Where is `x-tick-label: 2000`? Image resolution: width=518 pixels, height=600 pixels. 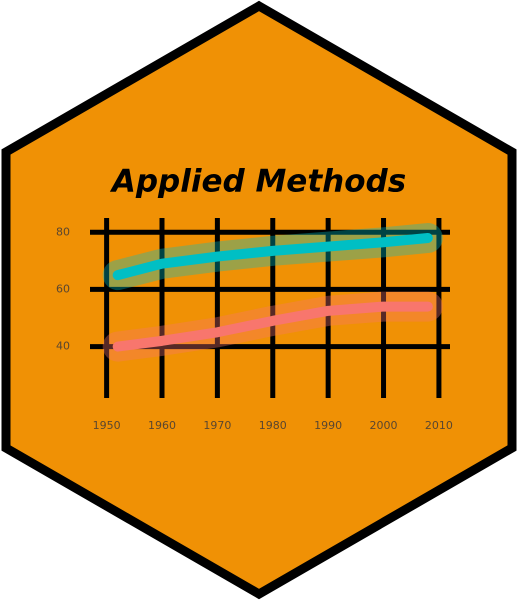
x-tick-label: 2000 is located at coordinates (384, 425).